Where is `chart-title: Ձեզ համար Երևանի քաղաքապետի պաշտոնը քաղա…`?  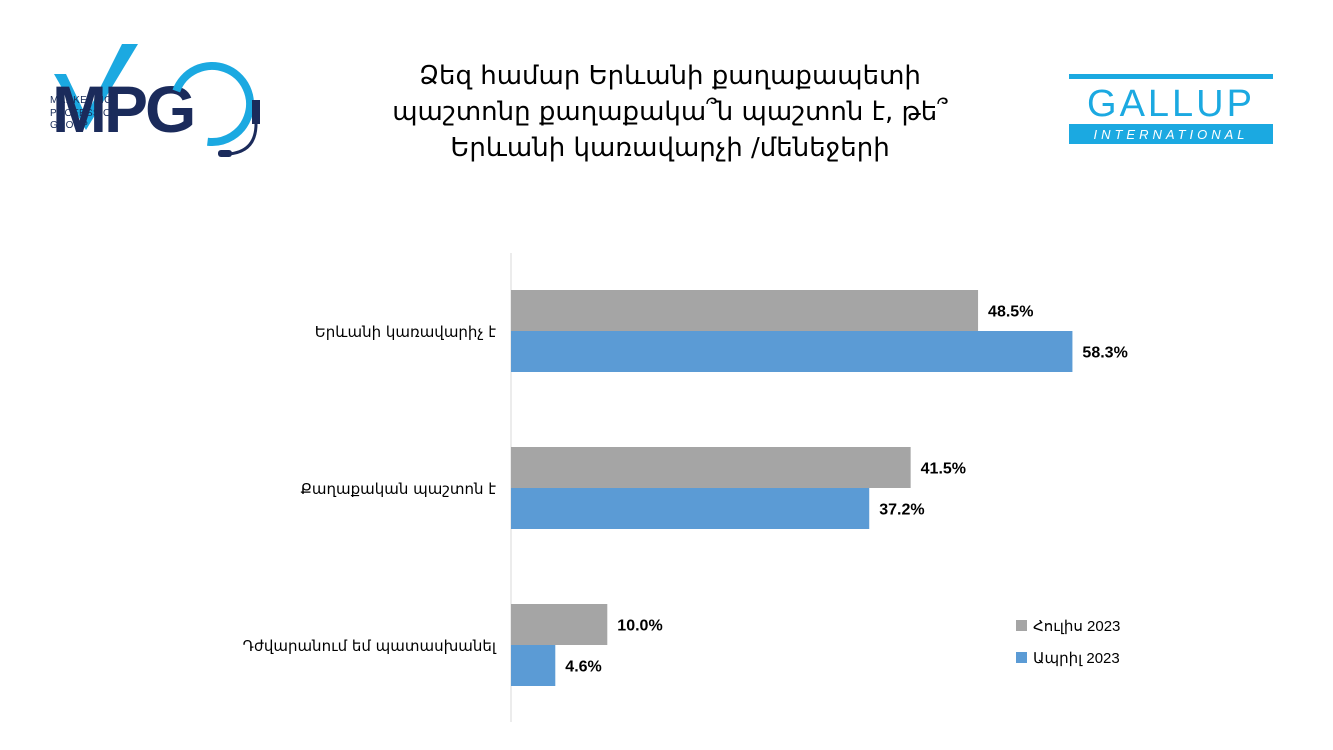 chart-title: Ձեզ համար Երևանի քաղաքապետի պաշտոնը քաղա… is located at coordinates (670, 112).